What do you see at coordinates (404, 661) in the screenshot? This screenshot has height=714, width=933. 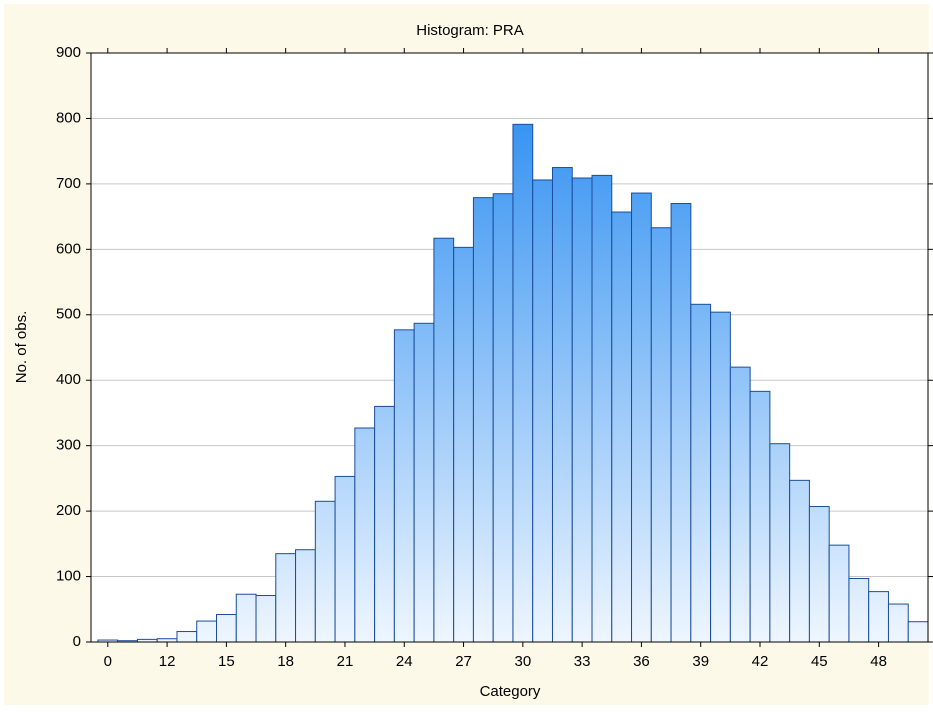 I see `x-tick-label: 24` at bounding box center [404, 661].